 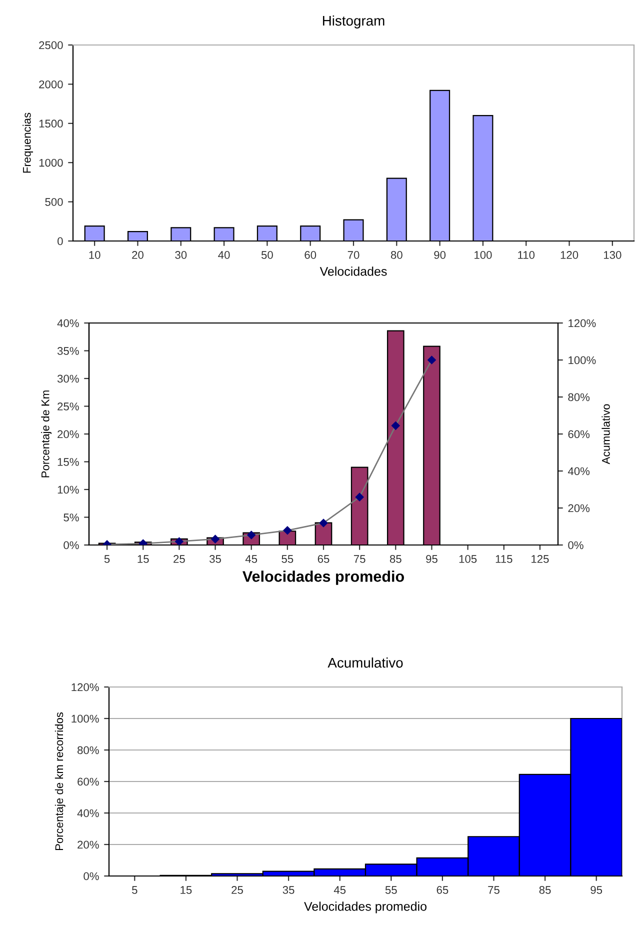 What do you see at coordinates (60, 241) in the screenshot?
I see `y-tick-label: 0` at bounding box center [60, 241].